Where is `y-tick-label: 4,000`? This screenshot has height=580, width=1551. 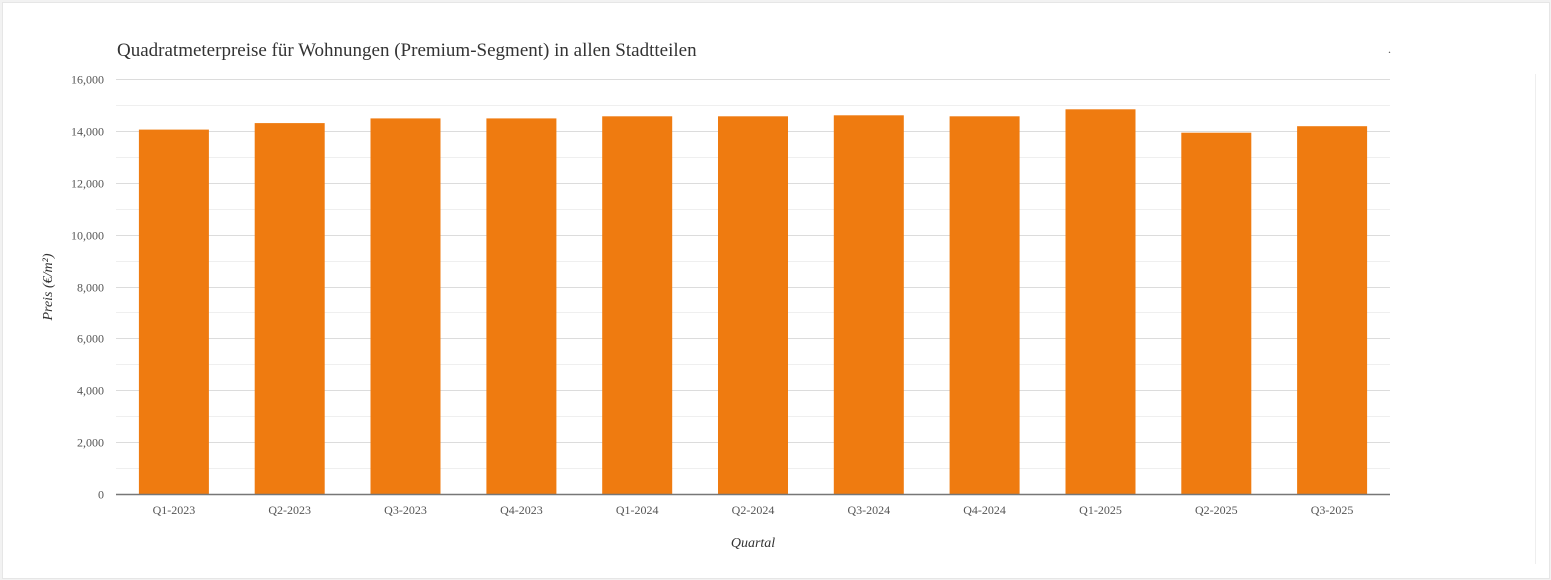 y-tick-label: 4,000 is located at coordinates (90, 391).